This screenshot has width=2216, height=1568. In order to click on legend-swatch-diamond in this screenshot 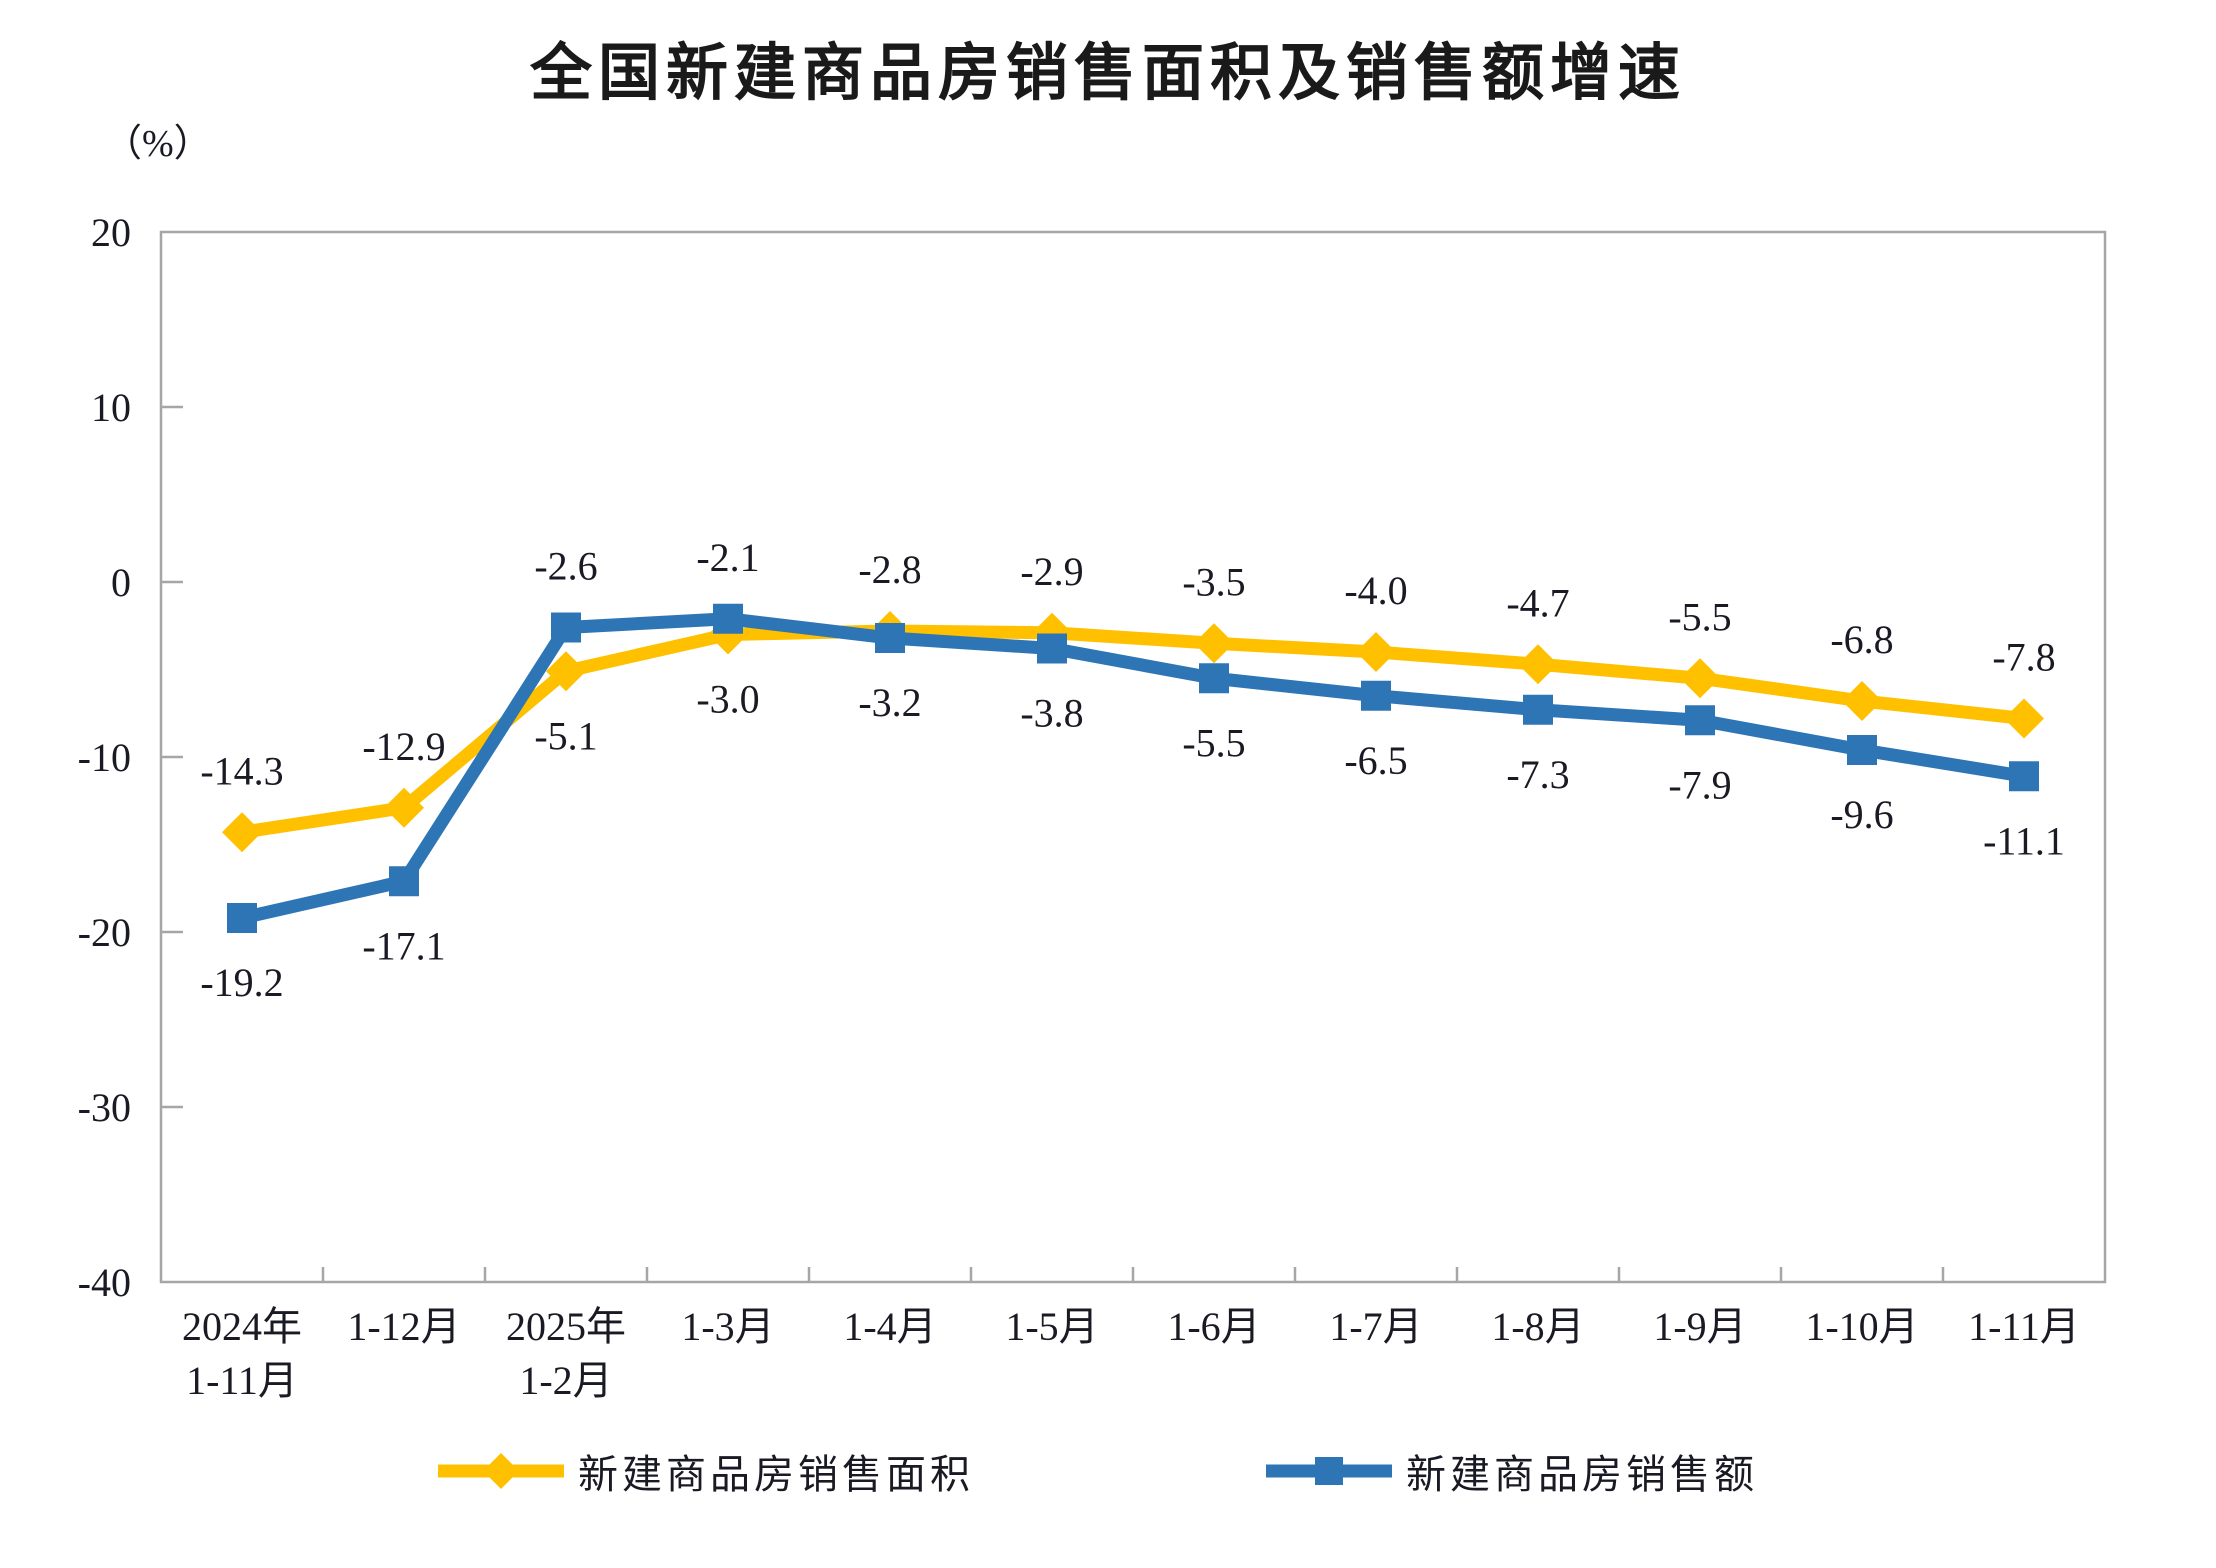, I will do `click(501, 1471)`.